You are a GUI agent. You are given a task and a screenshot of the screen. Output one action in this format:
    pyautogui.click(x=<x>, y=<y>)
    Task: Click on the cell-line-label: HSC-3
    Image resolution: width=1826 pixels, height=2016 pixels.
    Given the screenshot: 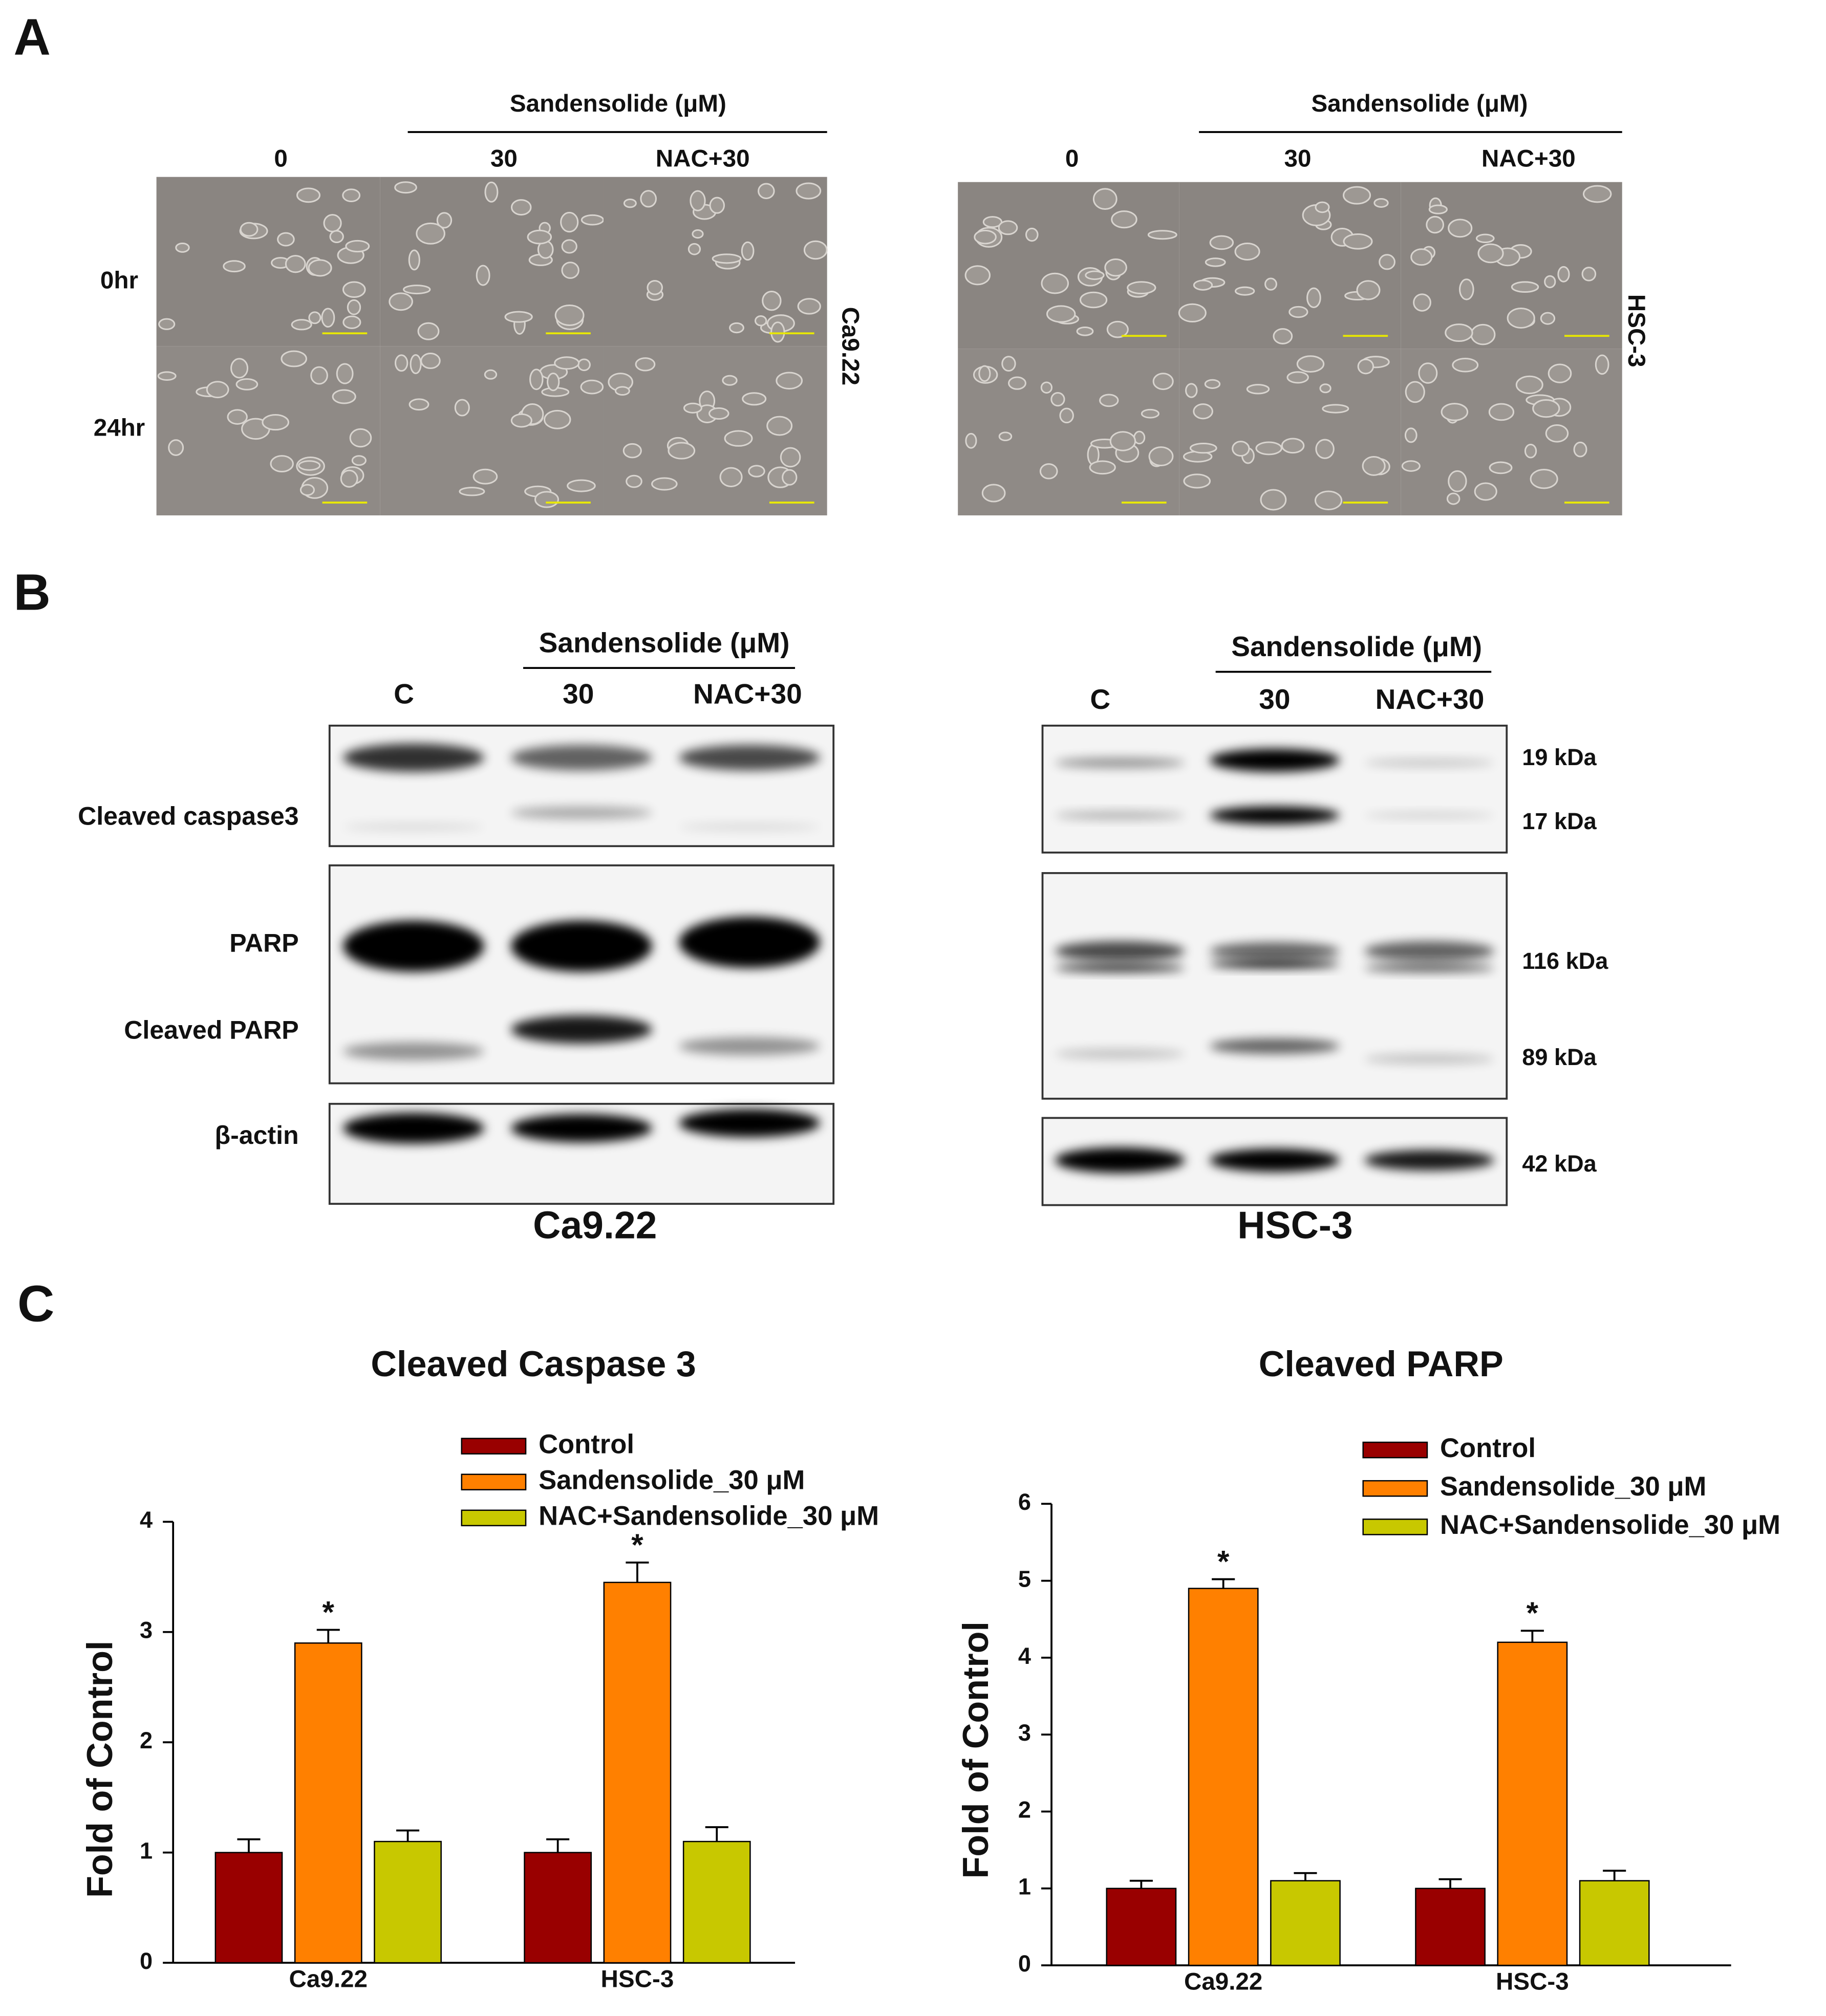 What is the action you would take?
    pyautogui.click(x=1294, y=1226)
    